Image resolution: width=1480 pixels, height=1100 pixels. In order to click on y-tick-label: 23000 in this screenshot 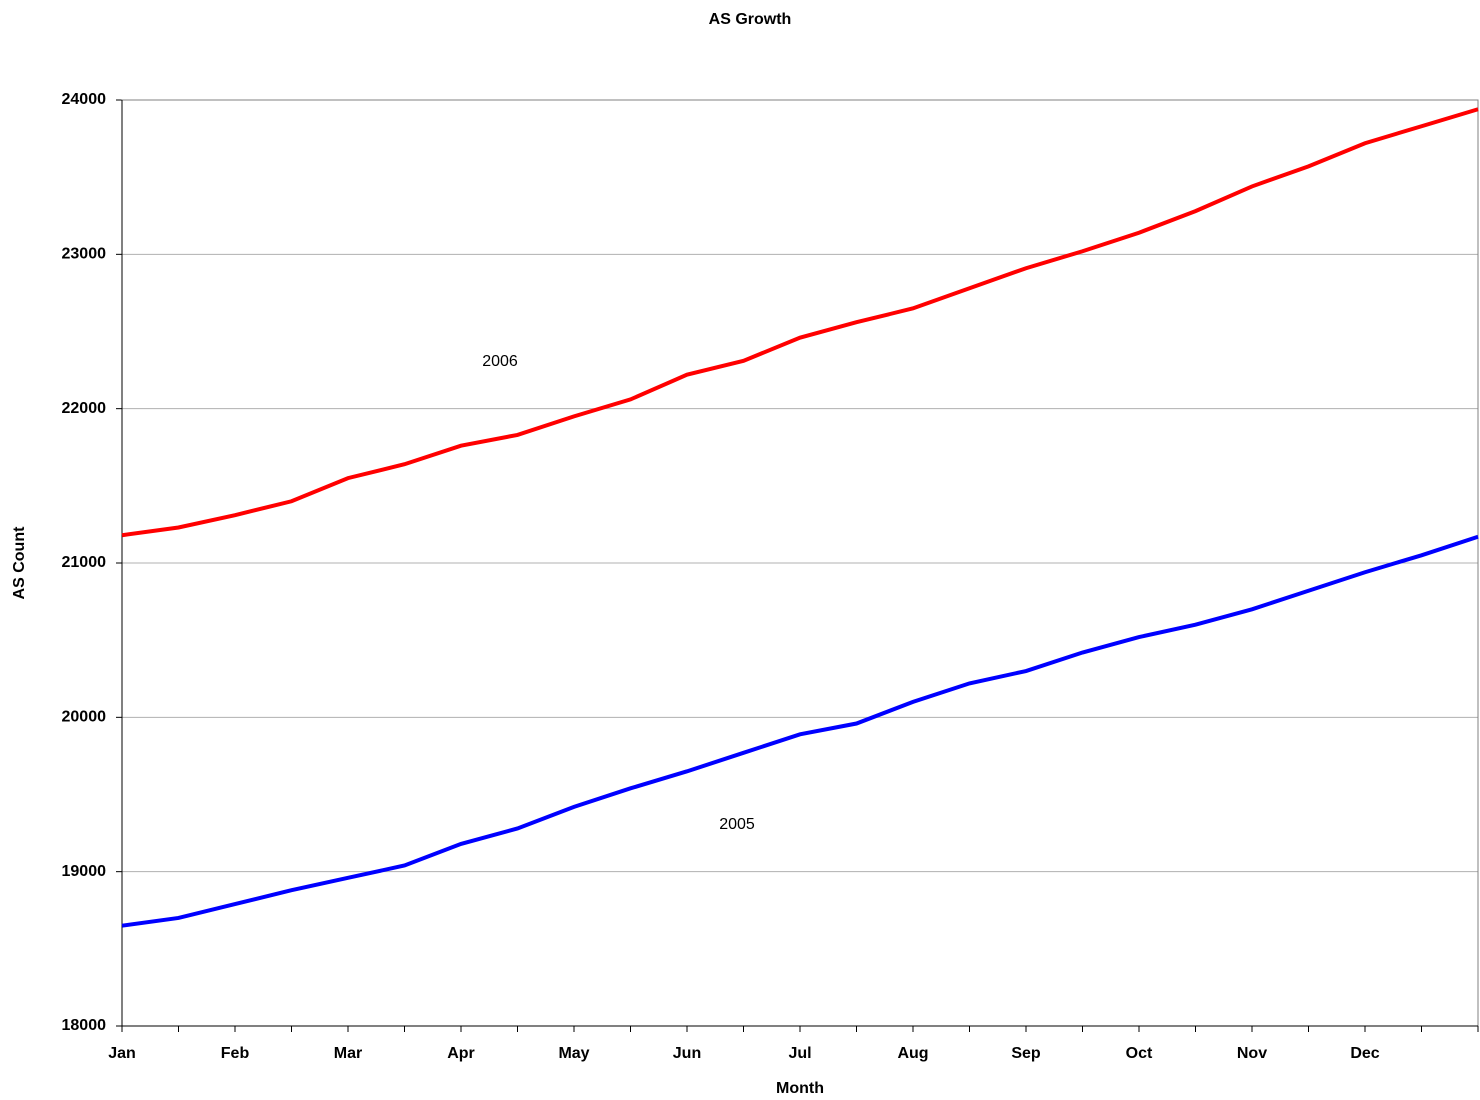, I will do `click(84, 254)`.